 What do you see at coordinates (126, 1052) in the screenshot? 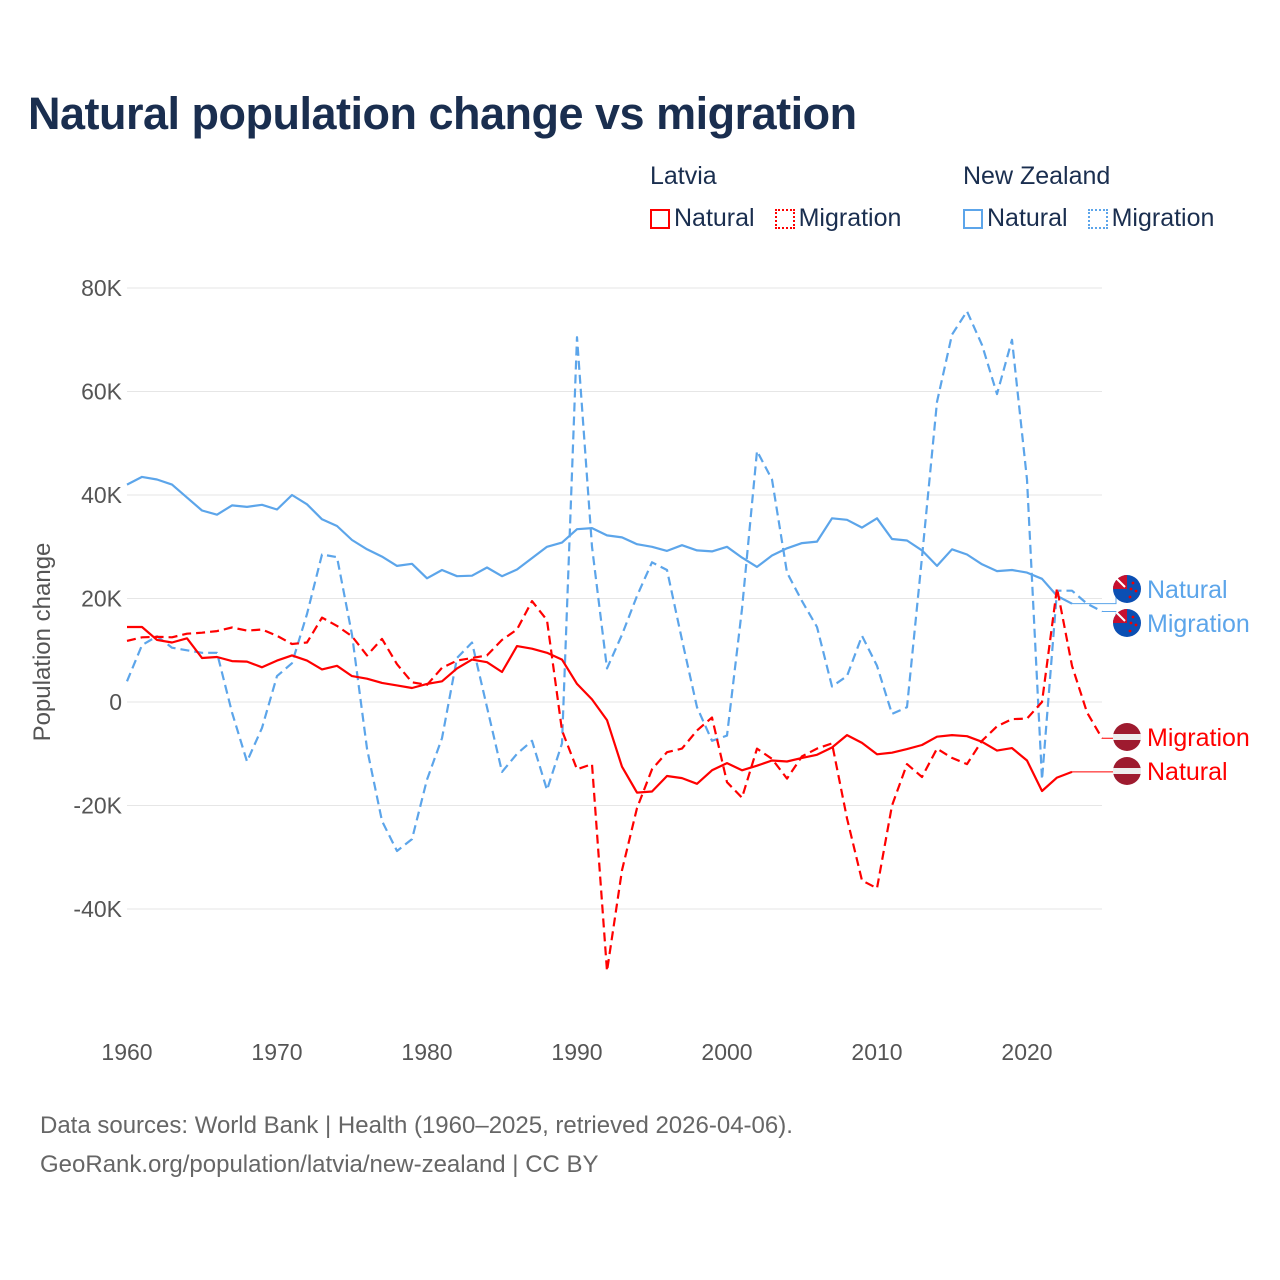
I see `x-tick-label: 1960` at bounding box center [126, 1052].